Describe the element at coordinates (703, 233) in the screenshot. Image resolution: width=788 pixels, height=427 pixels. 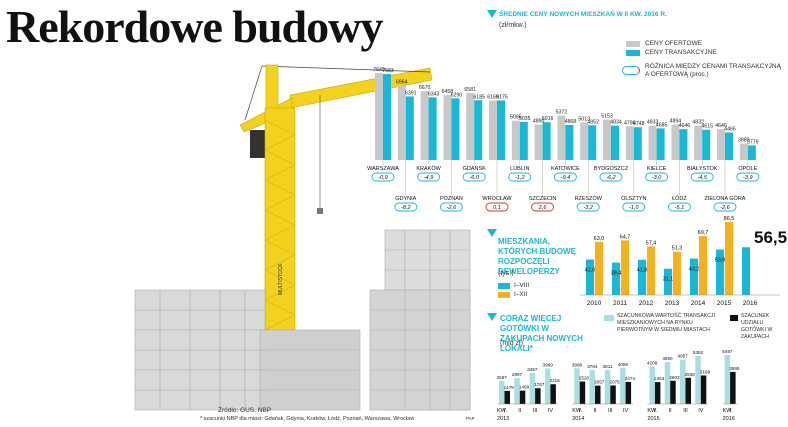
I see `label-full: 69,7` at that location.